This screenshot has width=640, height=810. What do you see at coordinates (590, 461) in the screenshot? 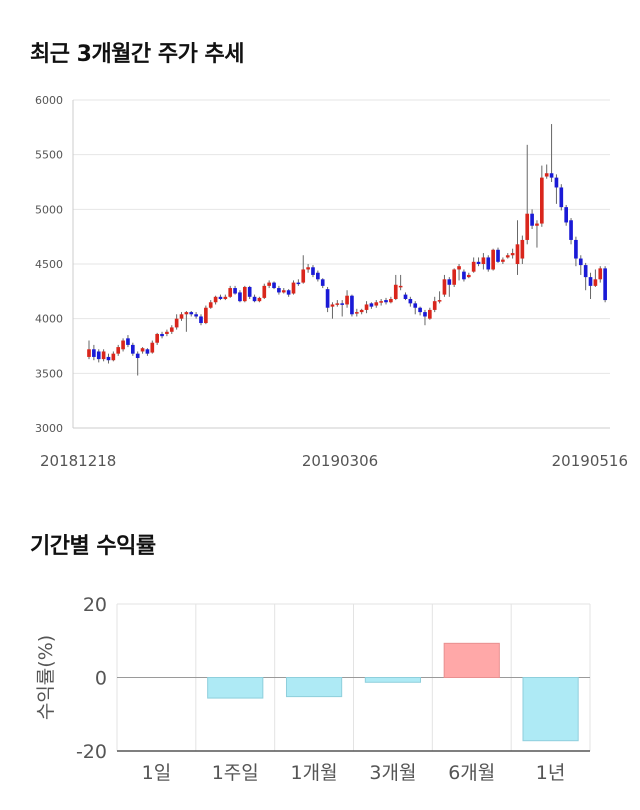
I see `x-tick-label: 20190516` at bounding box center [590, 461].